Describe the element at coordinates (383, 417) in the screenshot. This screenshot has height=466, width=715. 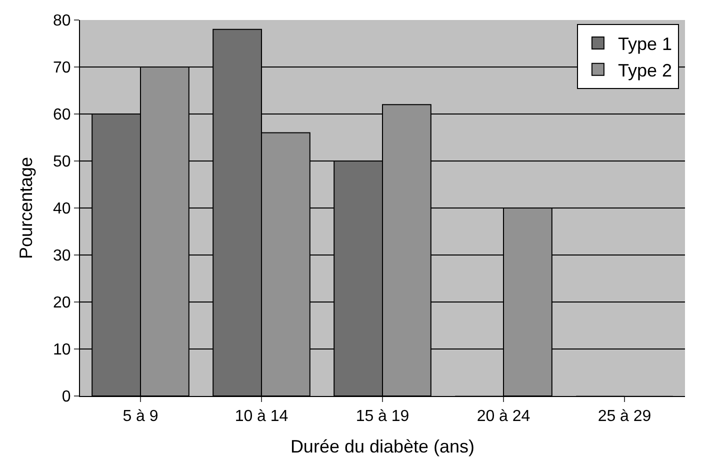
I see `x-tick-label: 15 à 19` at that location.